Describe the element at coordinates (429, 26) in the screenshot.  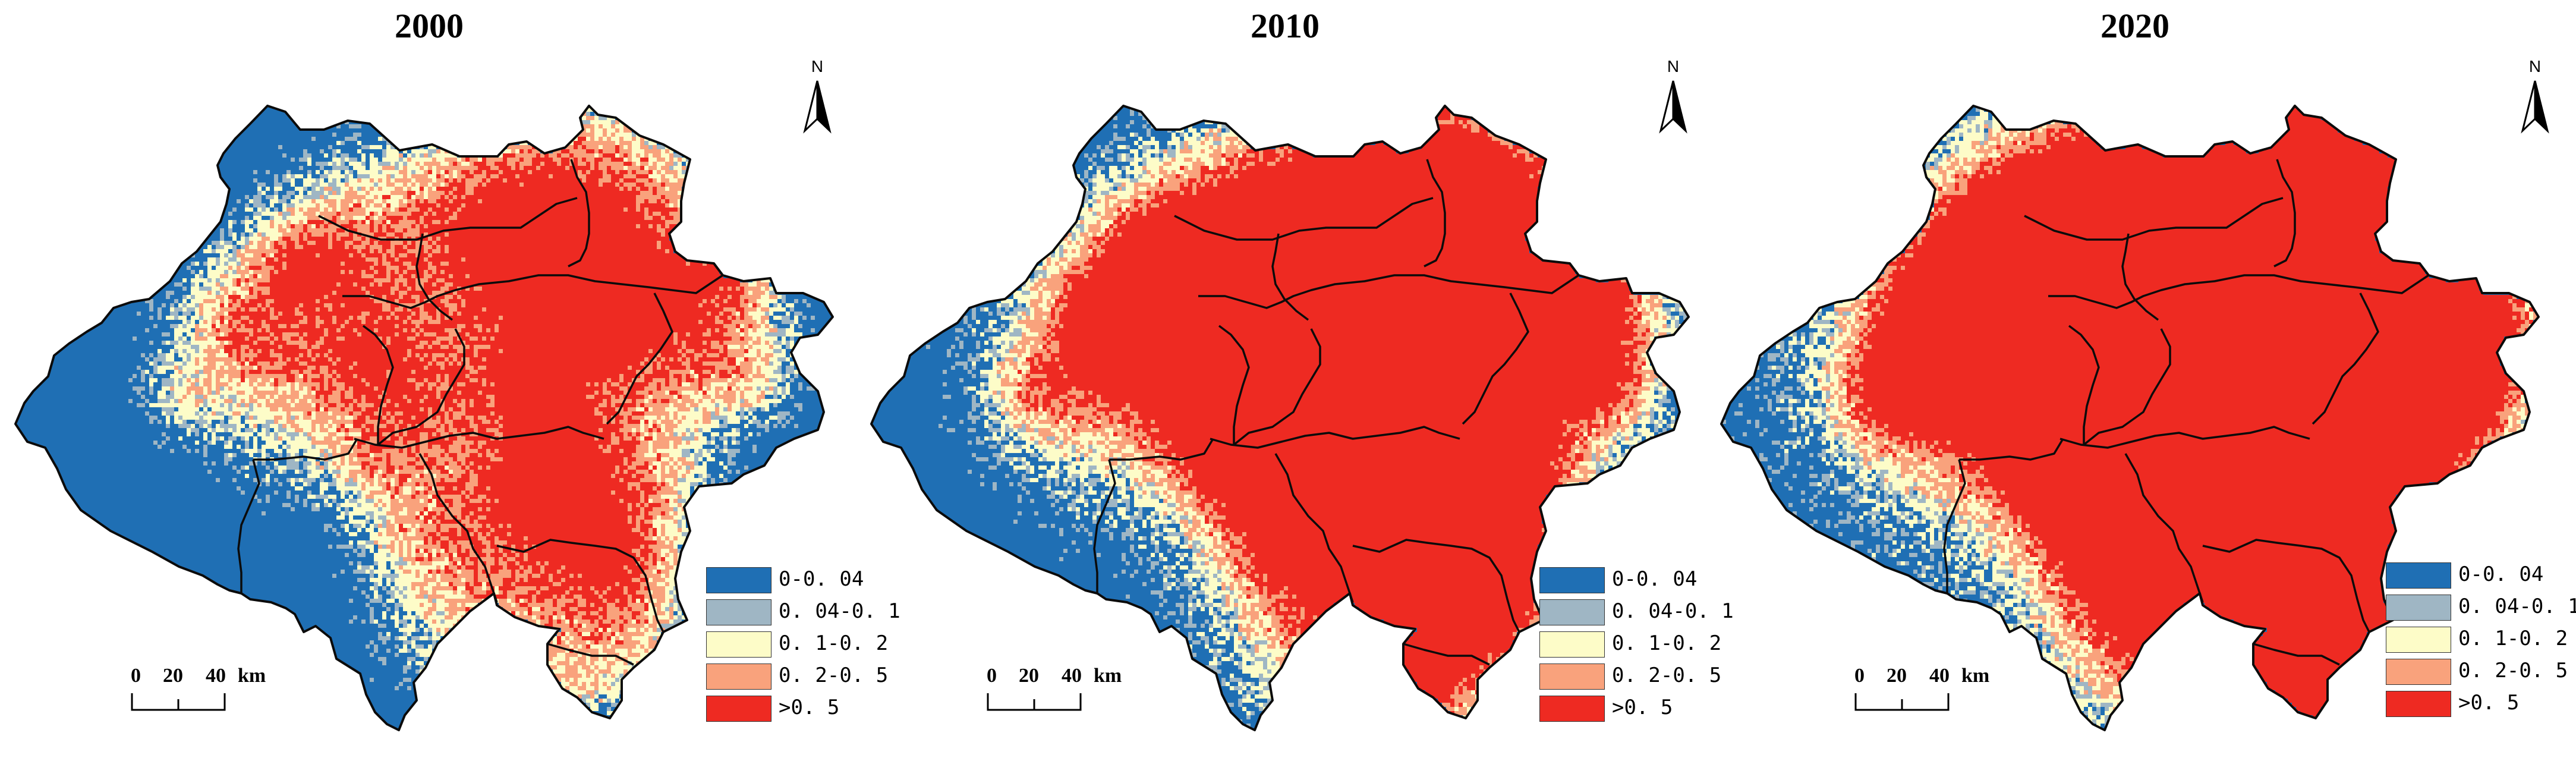
I see `panel-title: 2000` at that location.